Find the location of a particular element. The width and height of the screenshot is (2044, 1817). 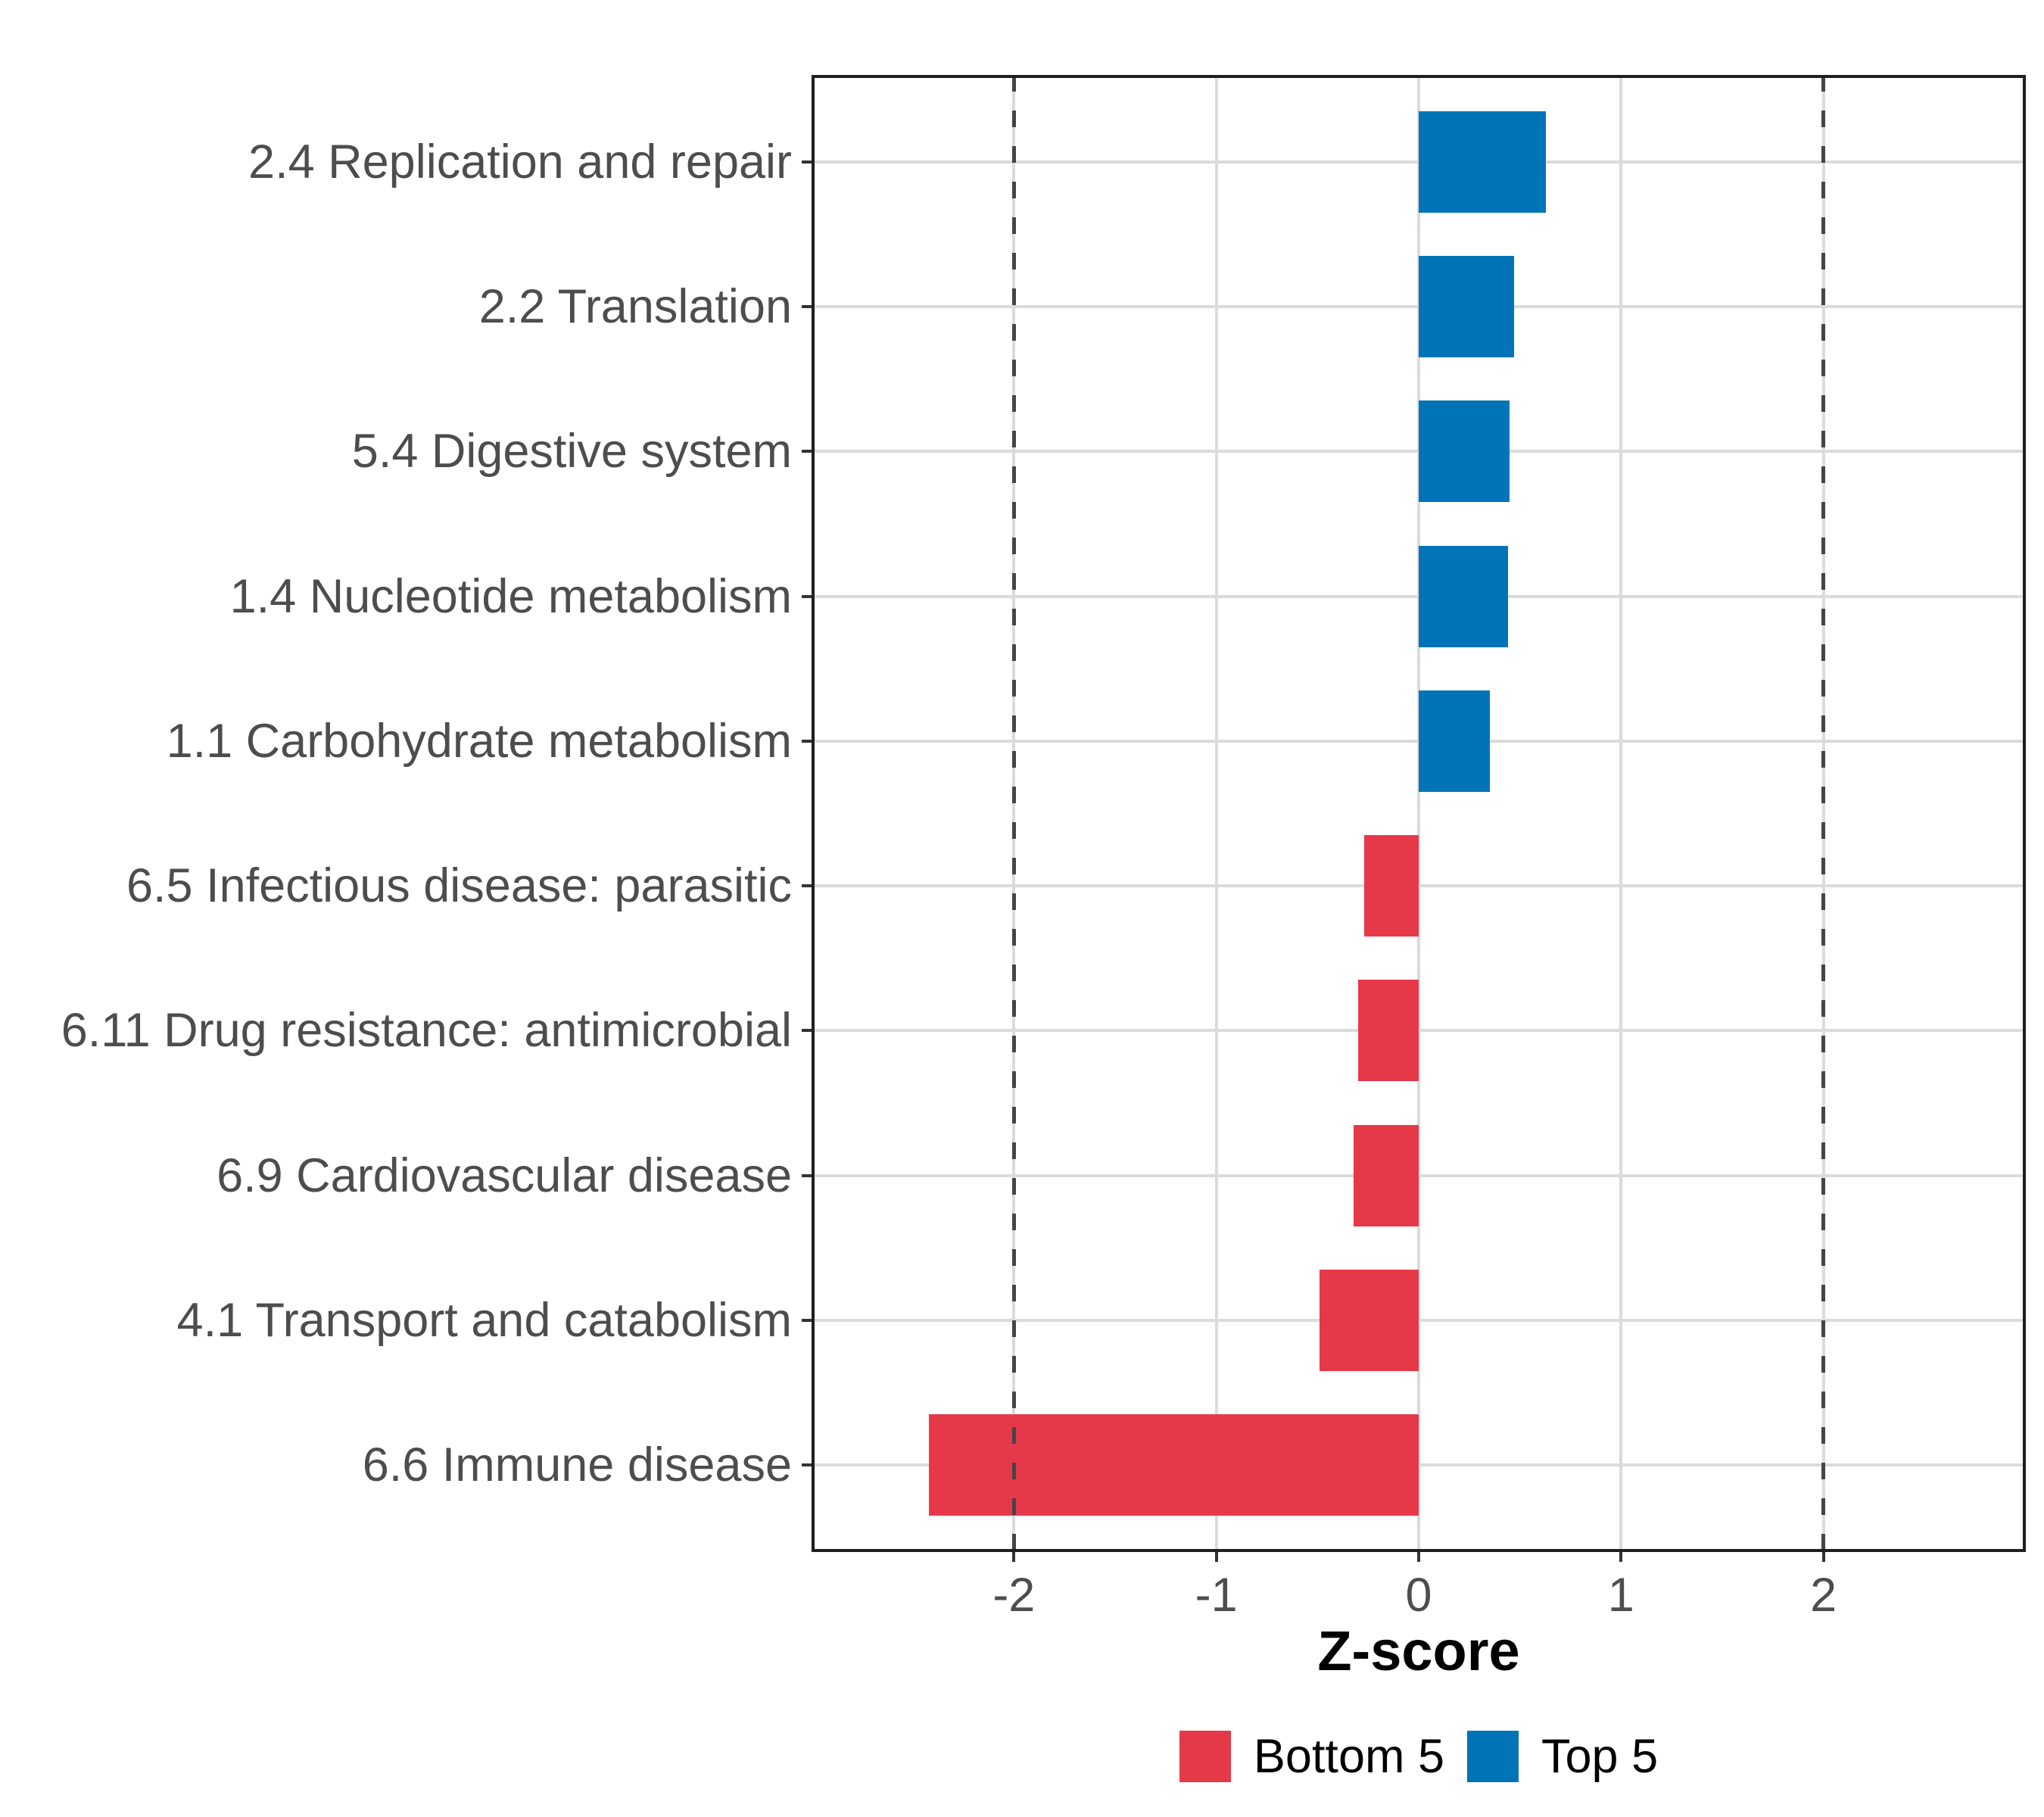

y-axis-label: 6.5 Infectious disease: parasitic is located at coordinates (459, 886).